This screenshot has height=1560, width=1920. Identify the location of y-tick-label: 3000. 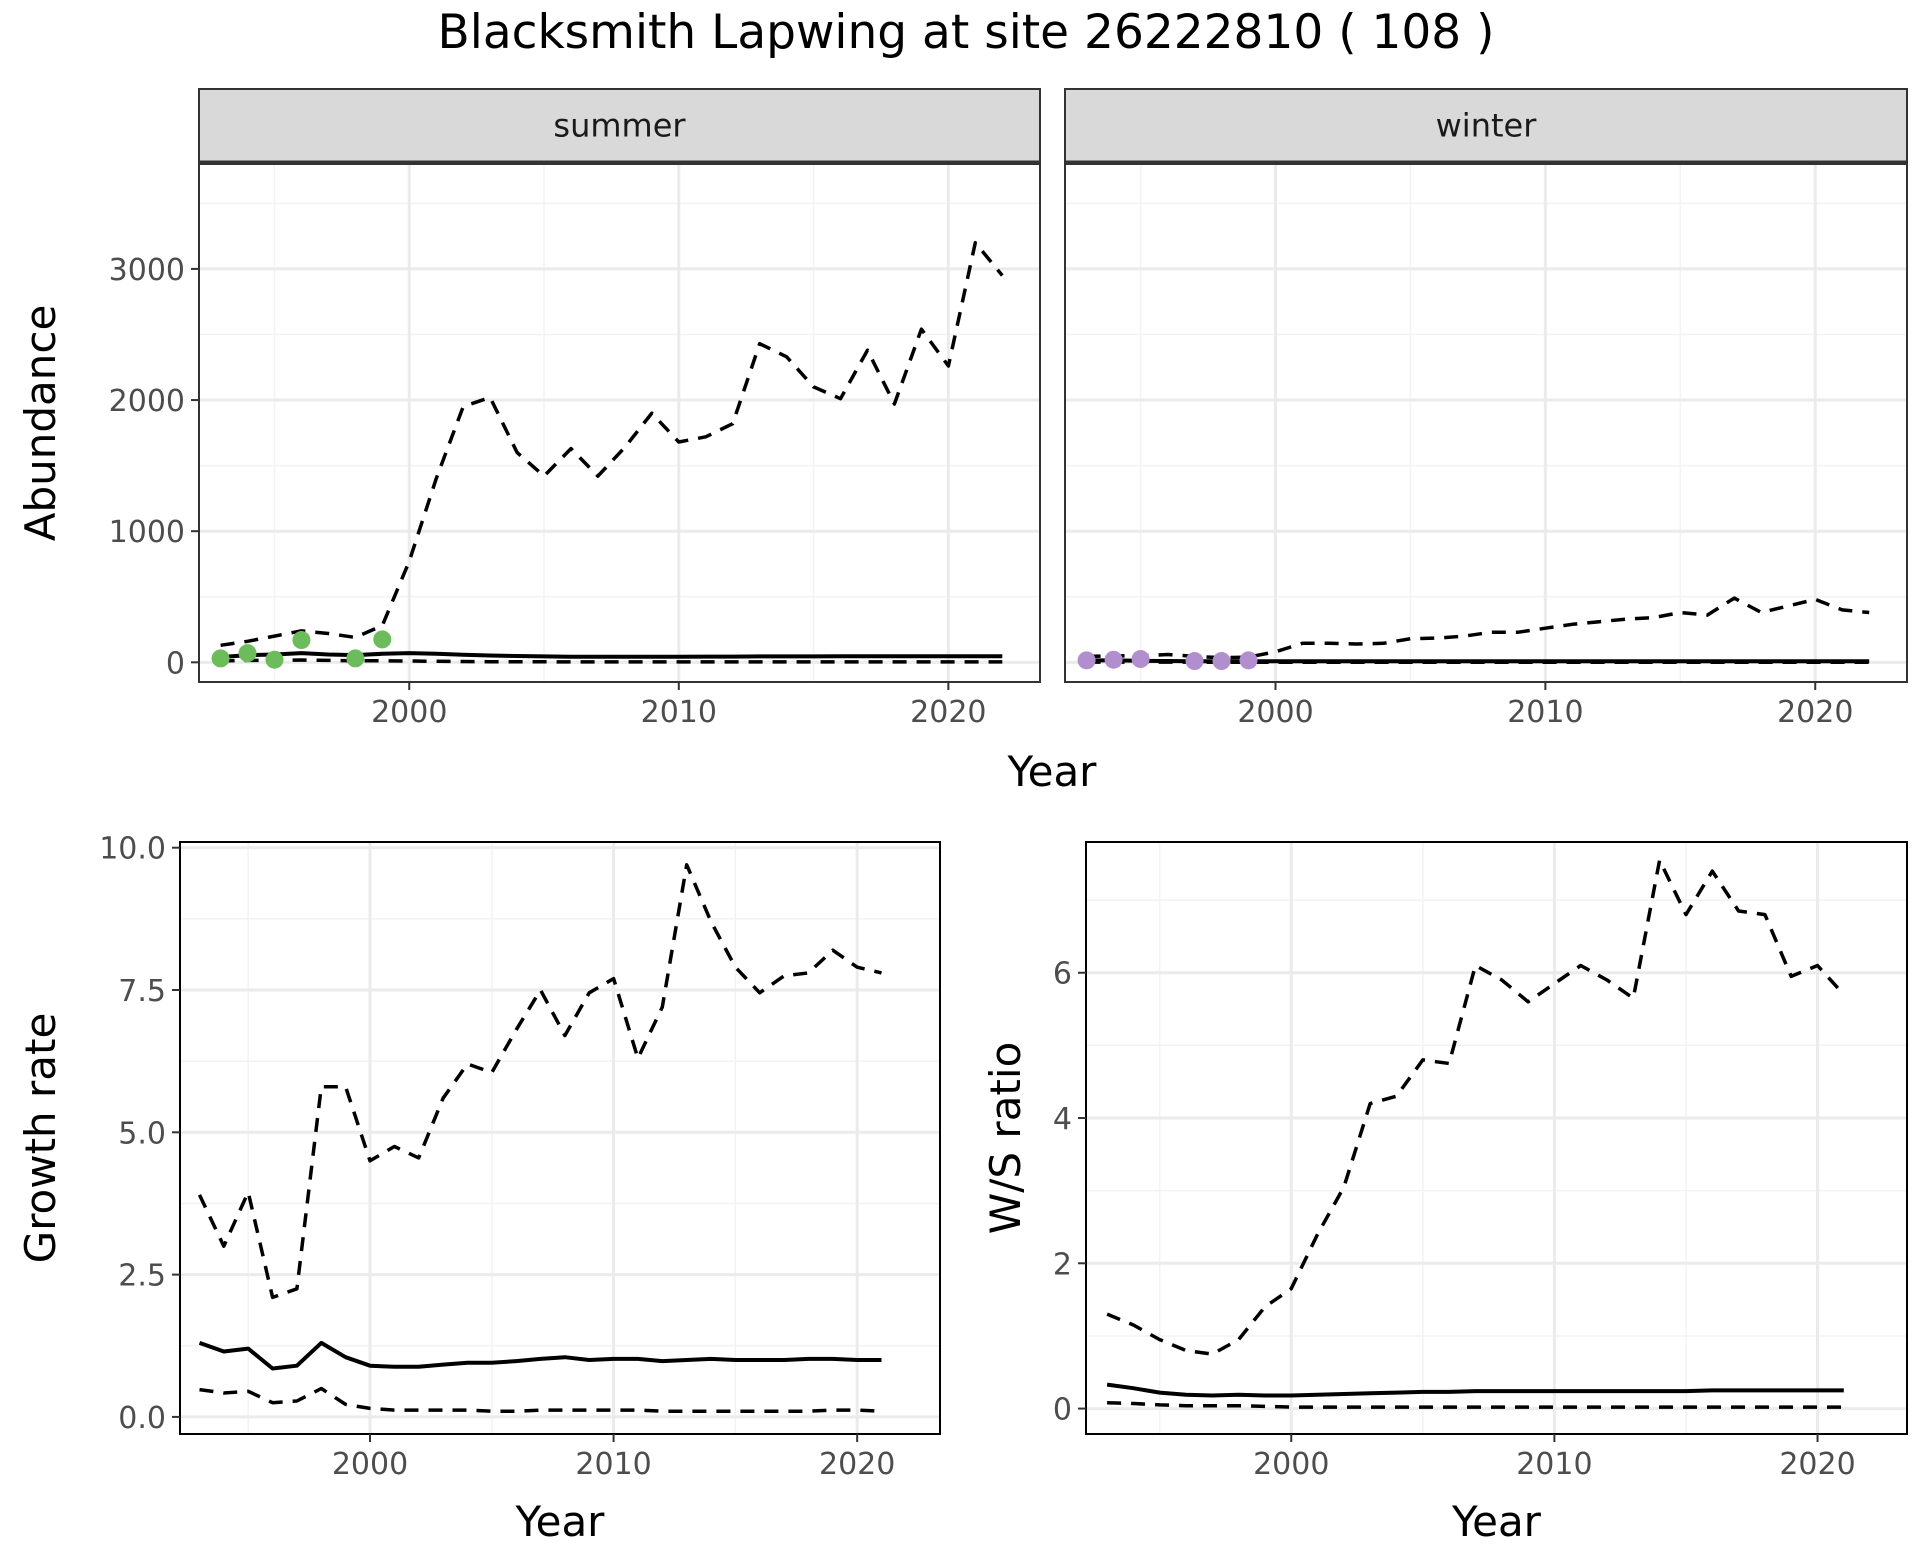
(147, 270).